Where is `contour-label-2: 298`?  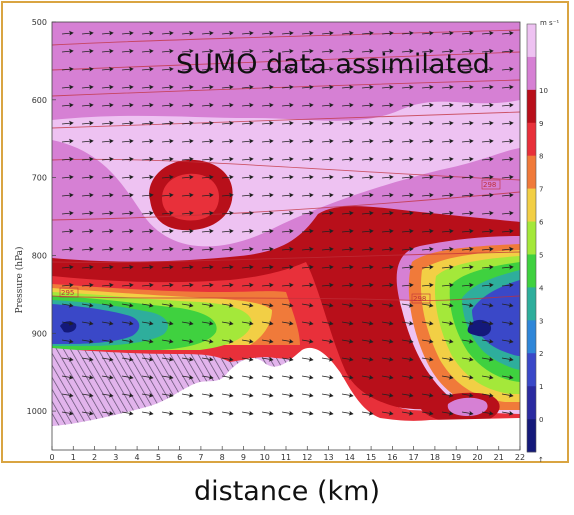 contour-label-2: 298 is located at coordinates (419, 299).